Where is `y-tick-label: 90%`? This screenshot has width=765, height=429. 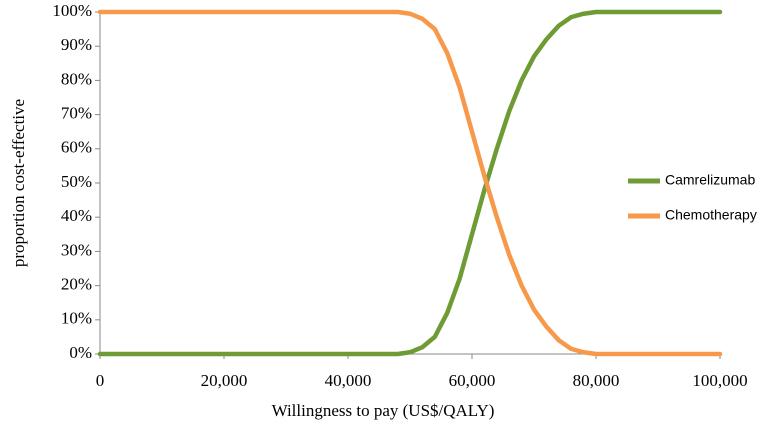 y-tick-label: 90% is located at coordinates (76, 44).